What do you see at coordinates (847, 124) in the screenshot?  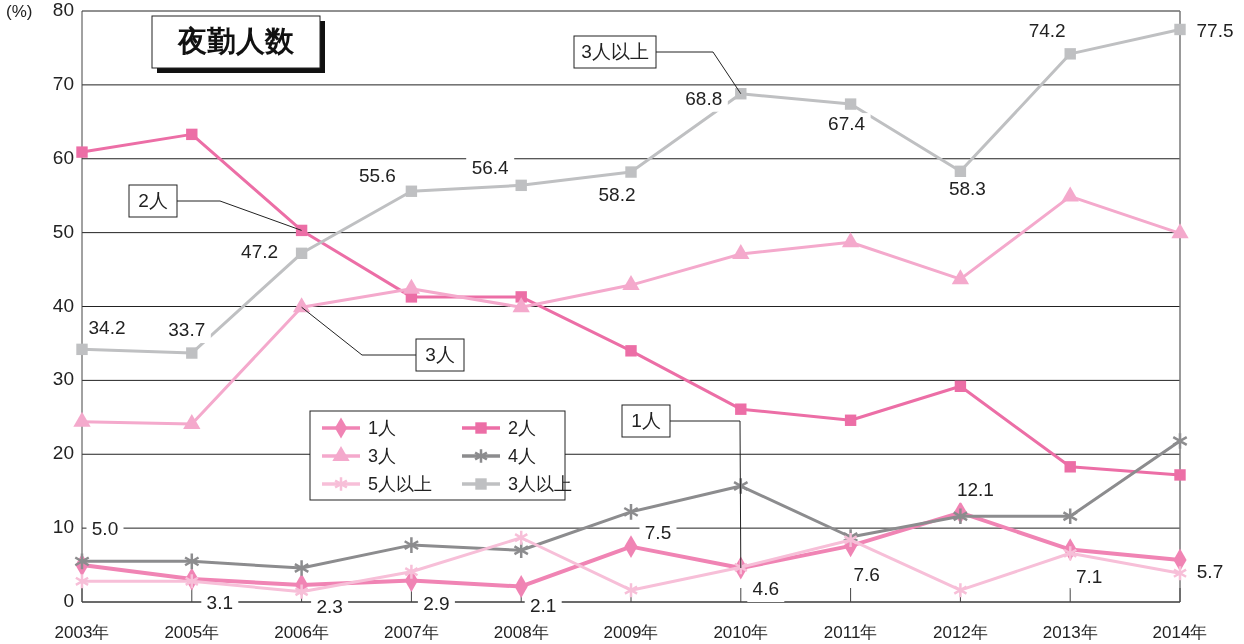 I see `data-label: 67.4` at bounding box center [847, 124].